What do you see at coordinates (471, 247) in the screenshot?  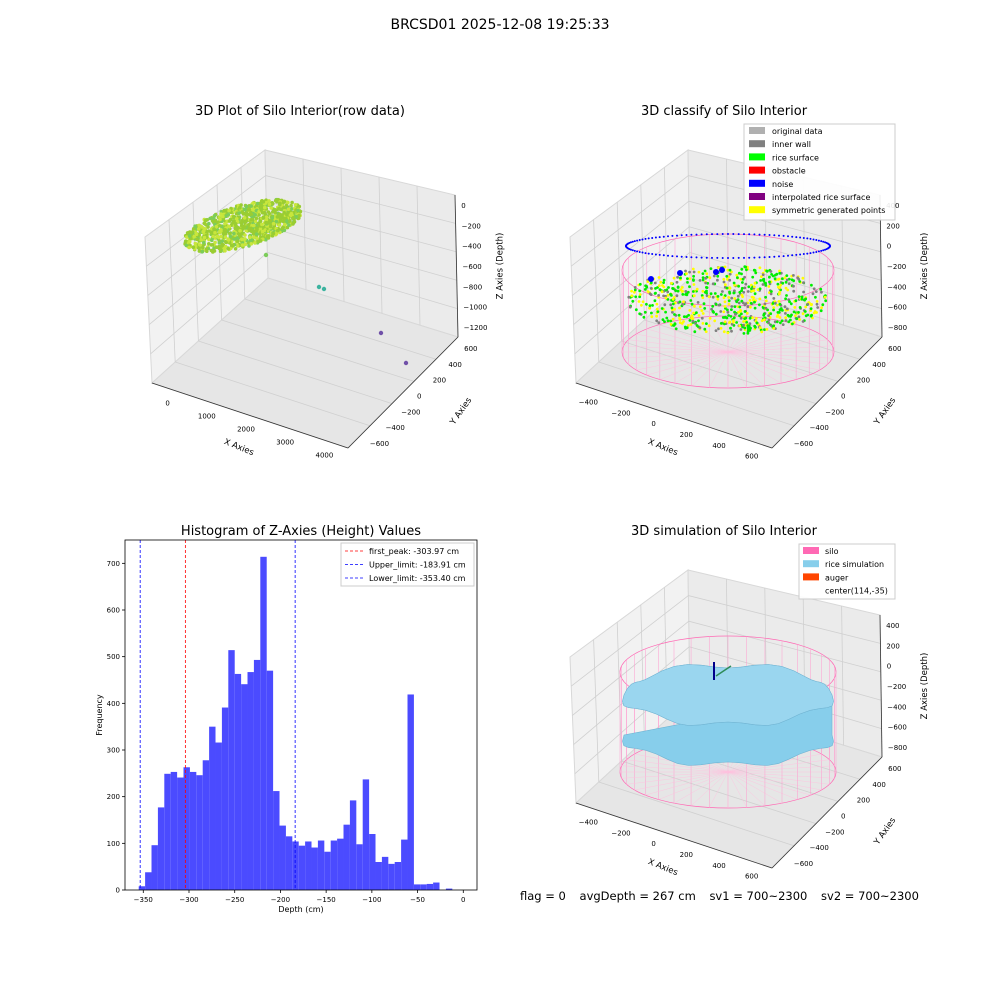 I see `raw-z-tick: −400` at bounding box center [471, 247].